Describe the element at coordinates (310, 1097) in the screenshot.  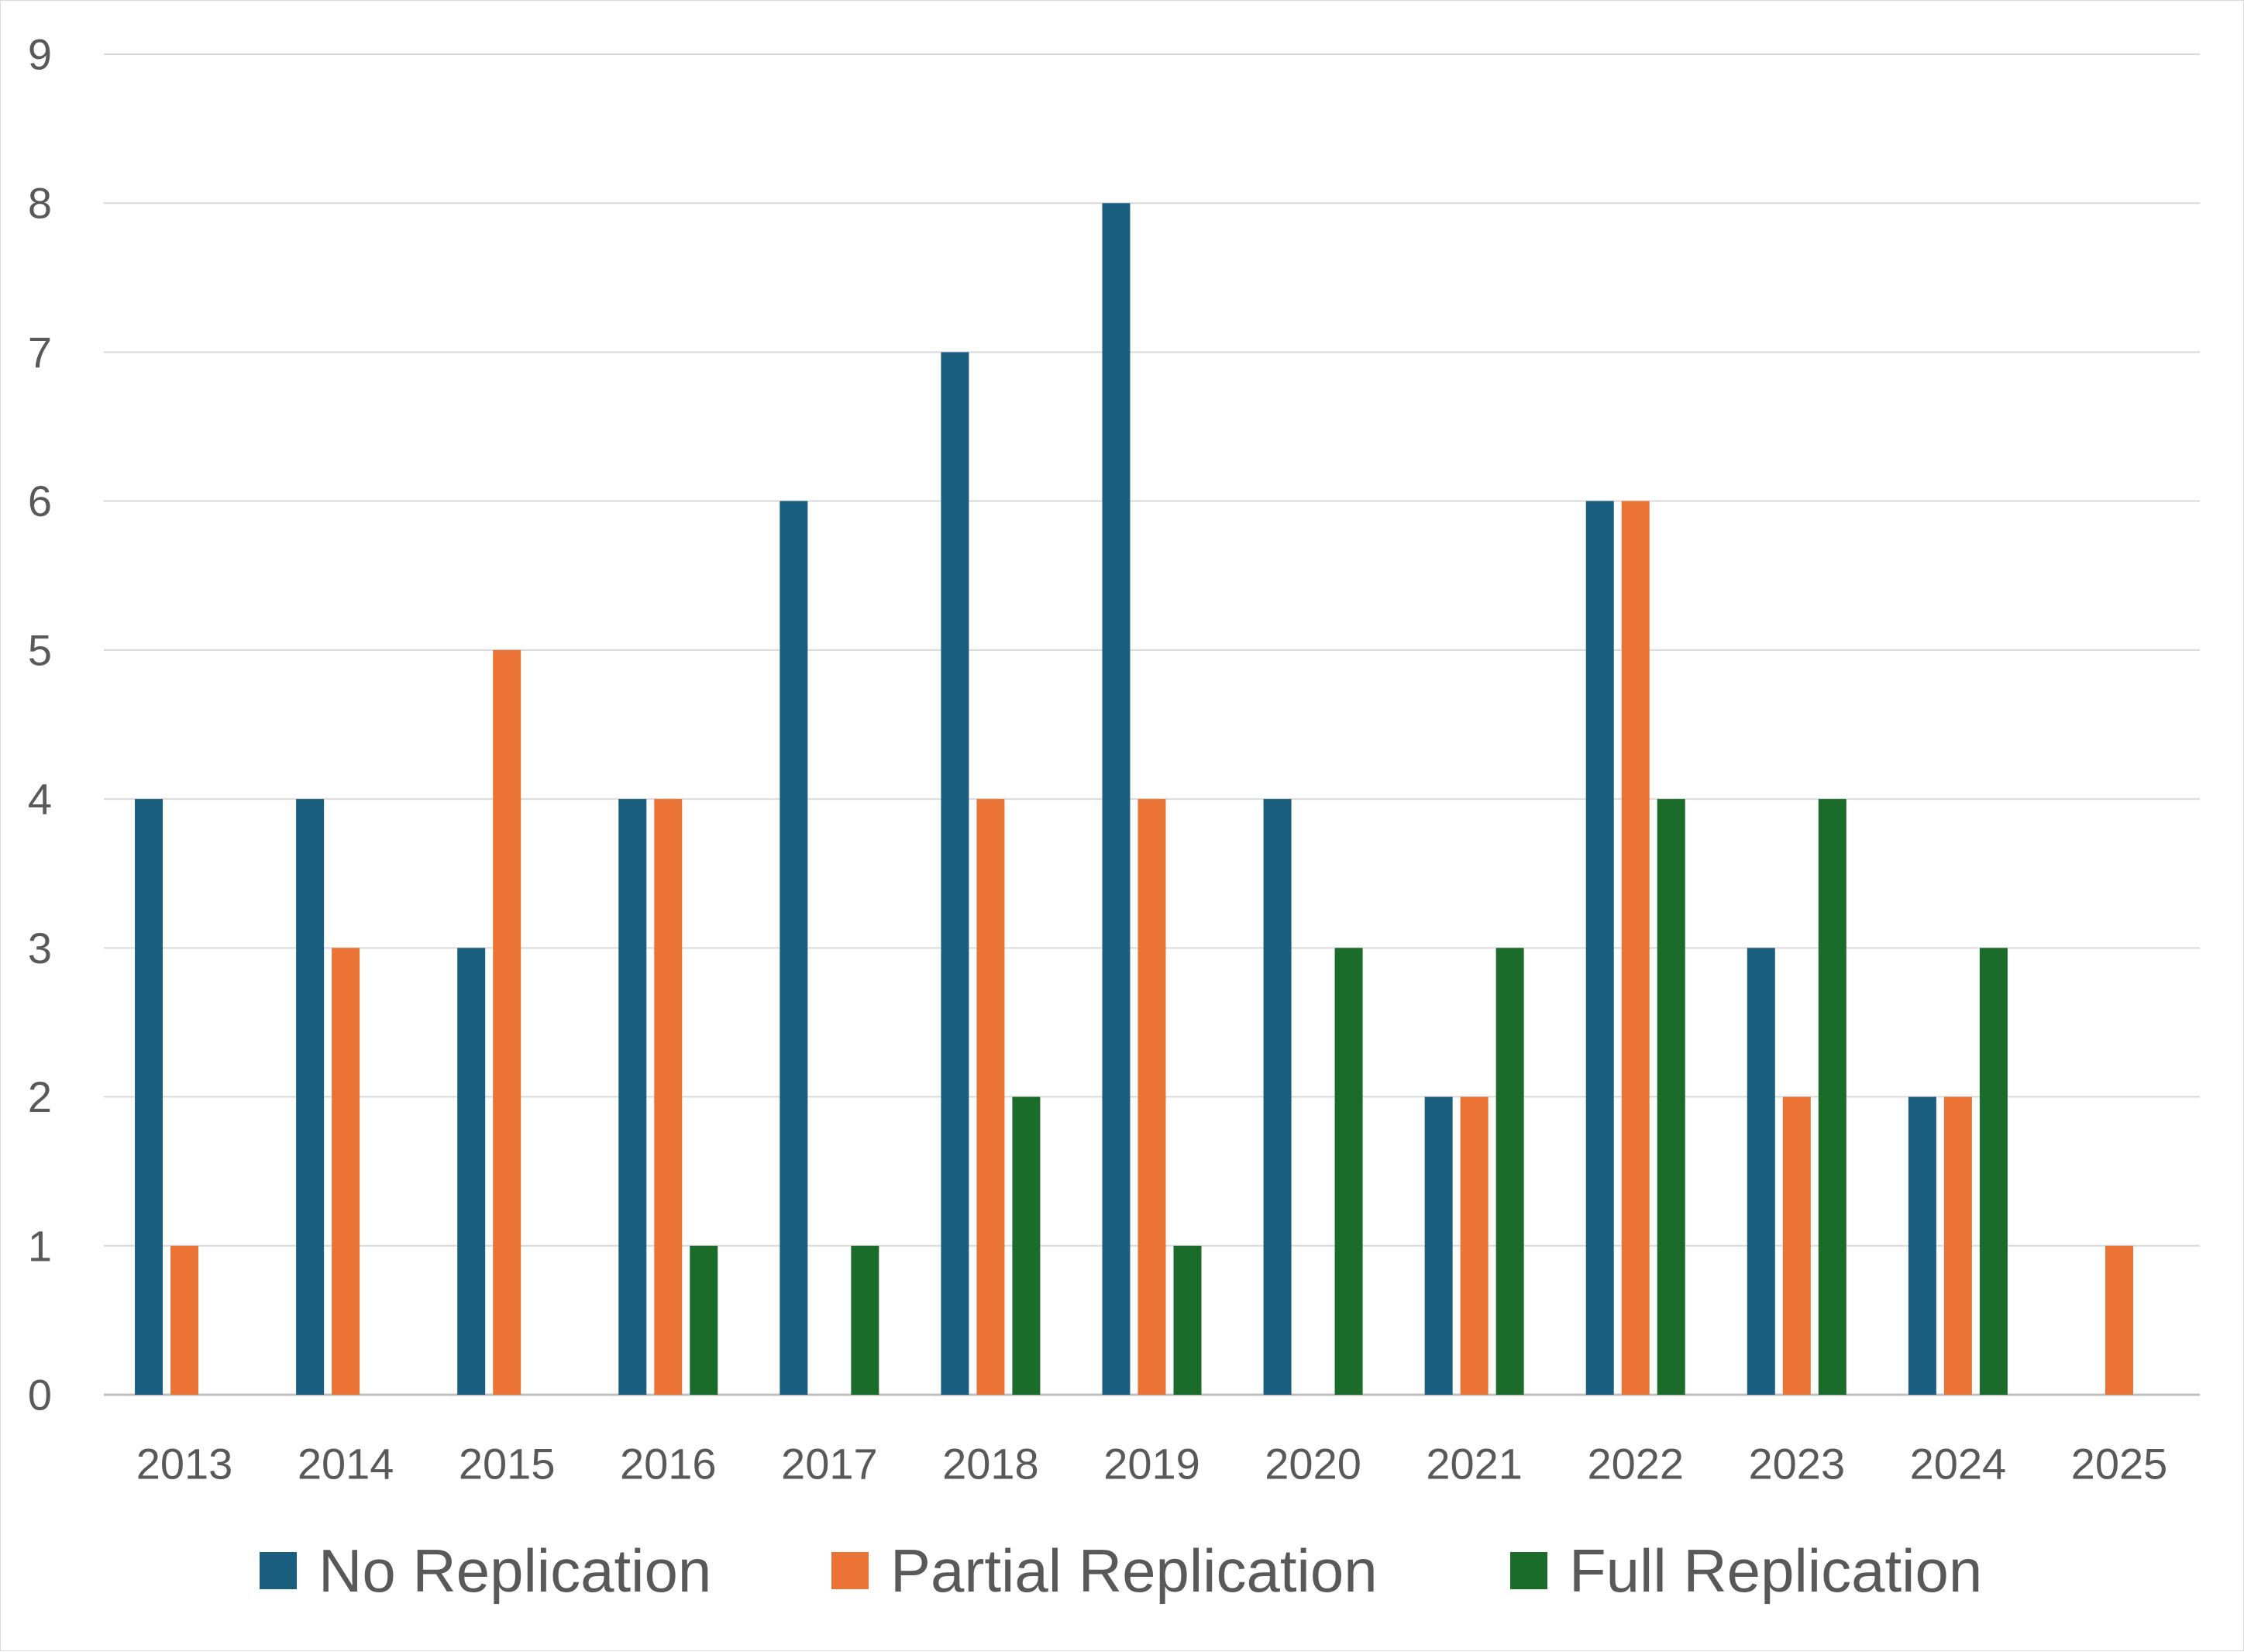
I see `bar-no-replication-2014` at that location.